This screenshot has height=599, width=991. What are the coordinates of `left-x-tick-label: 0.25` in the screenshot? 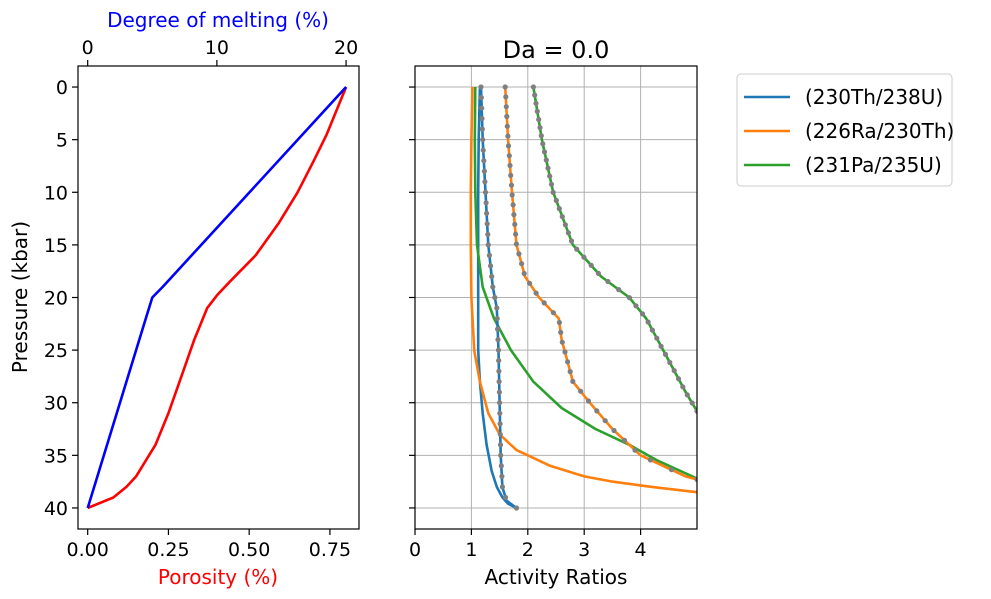 It's located at (168, 550).